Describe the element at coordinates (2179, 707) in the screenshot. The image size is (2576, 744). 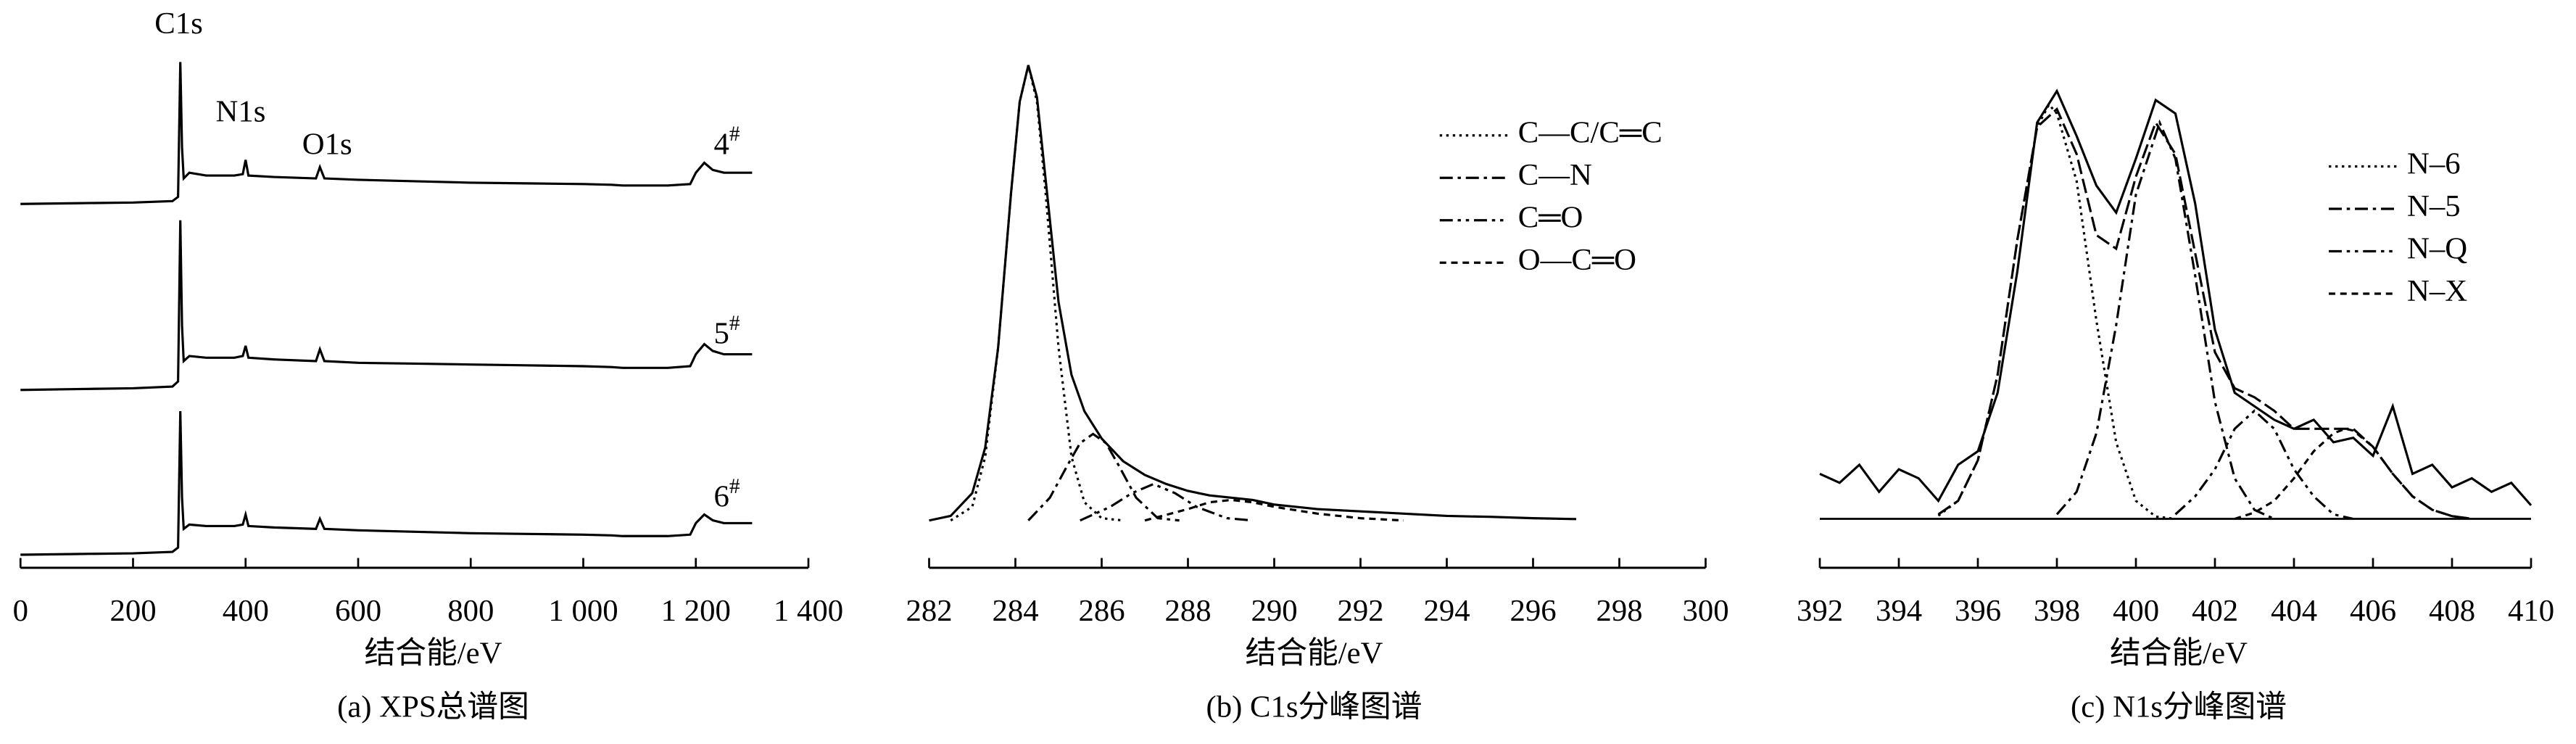
I see `caption: (c) N1s分峰图谱` at that location.